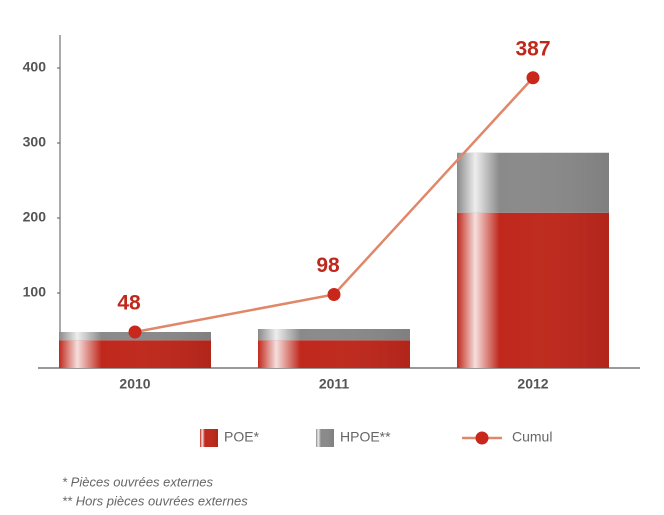 The image size is (664, 515). What do you see at coordinates (35, 142) in the screenshot?
I see `y-tick-label: 300` at bounding box center [35, 142].